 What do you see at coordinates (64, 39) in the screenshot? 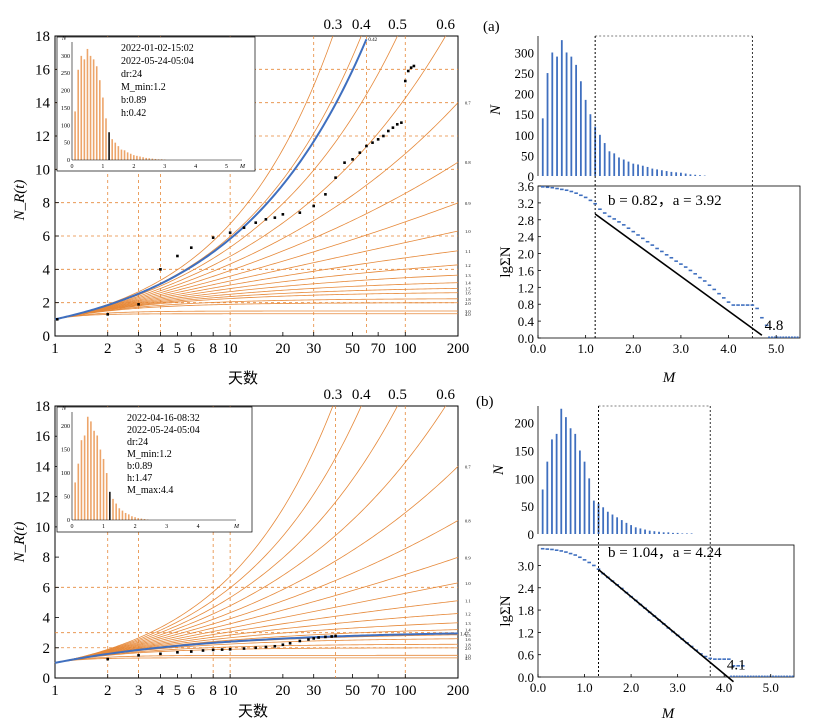
I see `inset-y-label: N` at bounding box center [64, 39].